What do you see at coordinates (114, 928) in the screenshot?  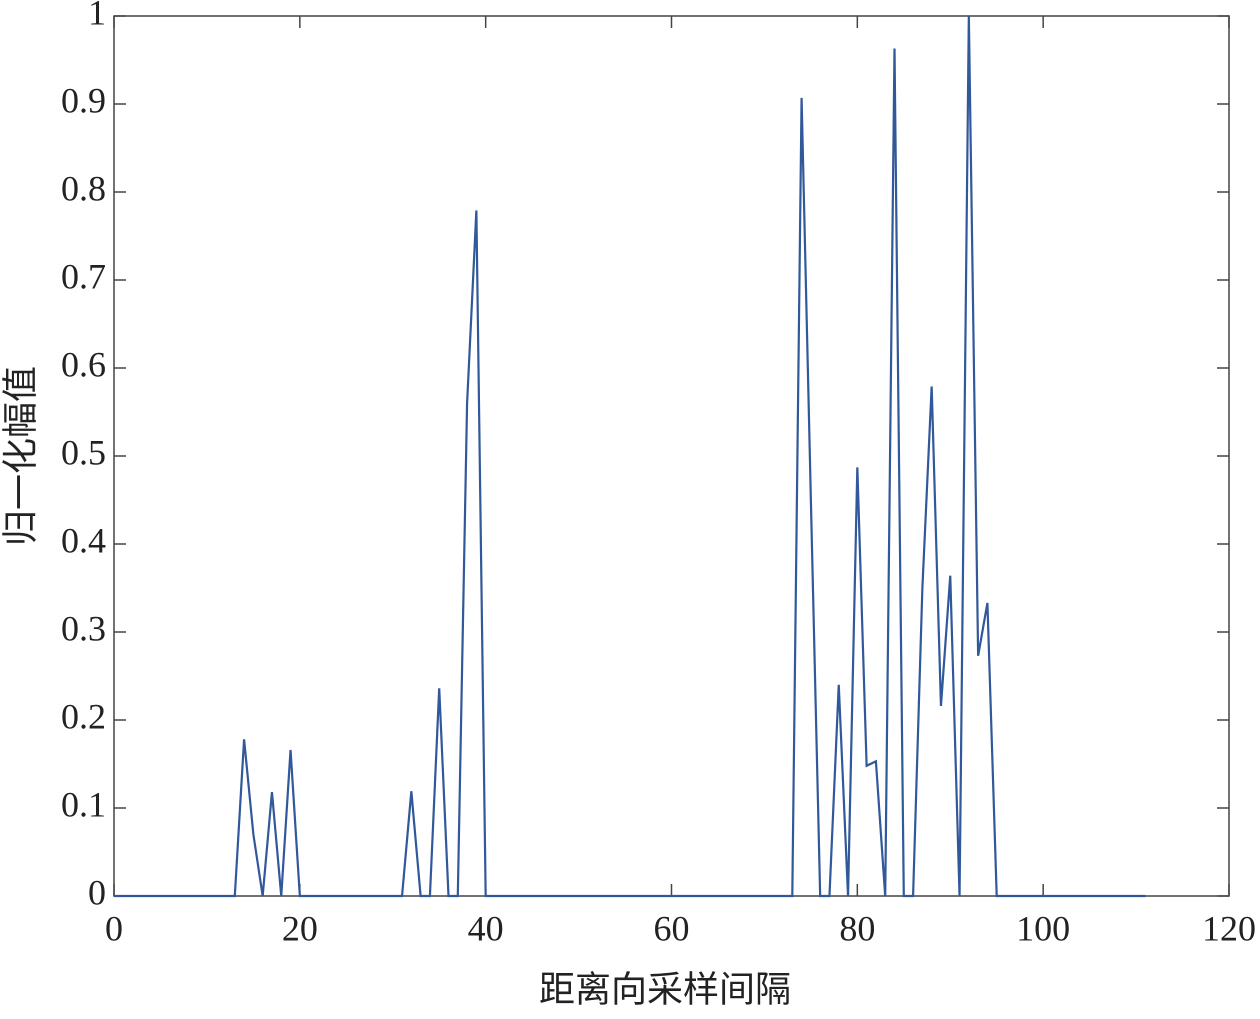 I see `x-tick-label: 0` at bounding box center [114, 928].